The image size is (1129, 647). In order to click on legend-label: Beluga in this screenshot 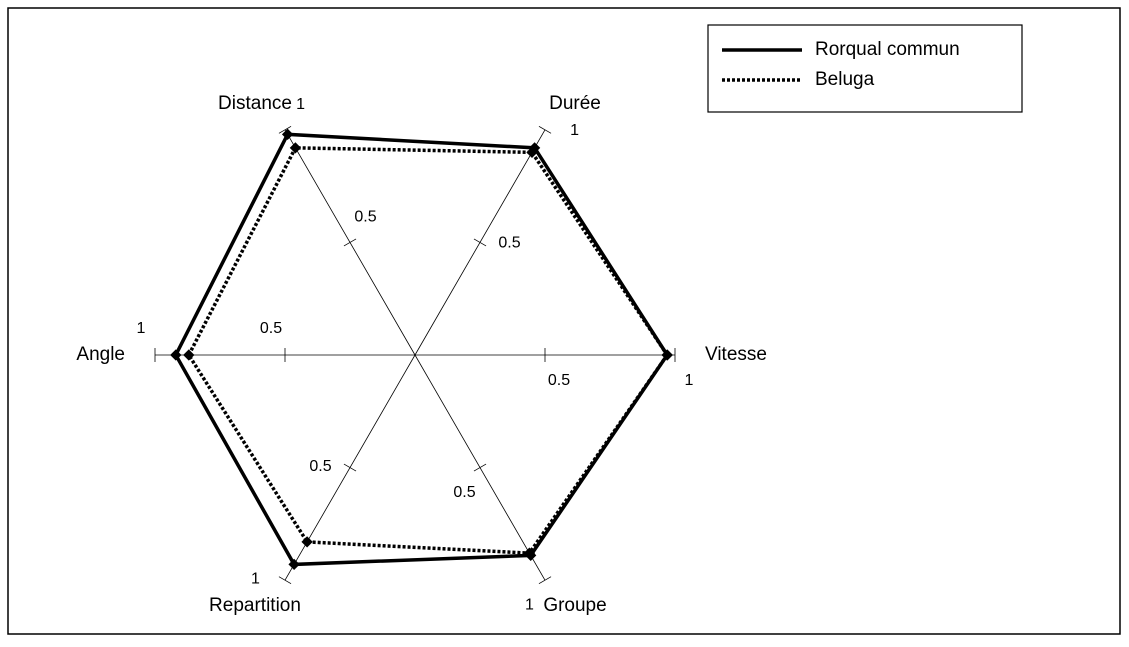, I will do `click(845, 79)`.